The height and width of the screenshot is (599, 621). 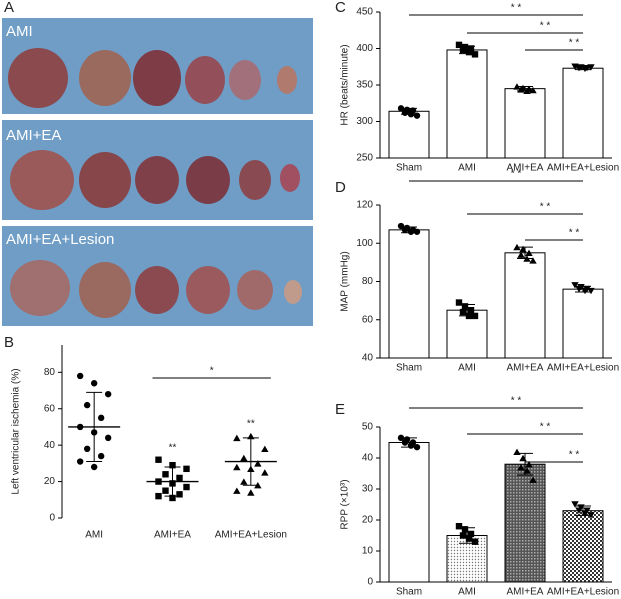 I want to click on significance-label: *, so click(x=212, y=371).